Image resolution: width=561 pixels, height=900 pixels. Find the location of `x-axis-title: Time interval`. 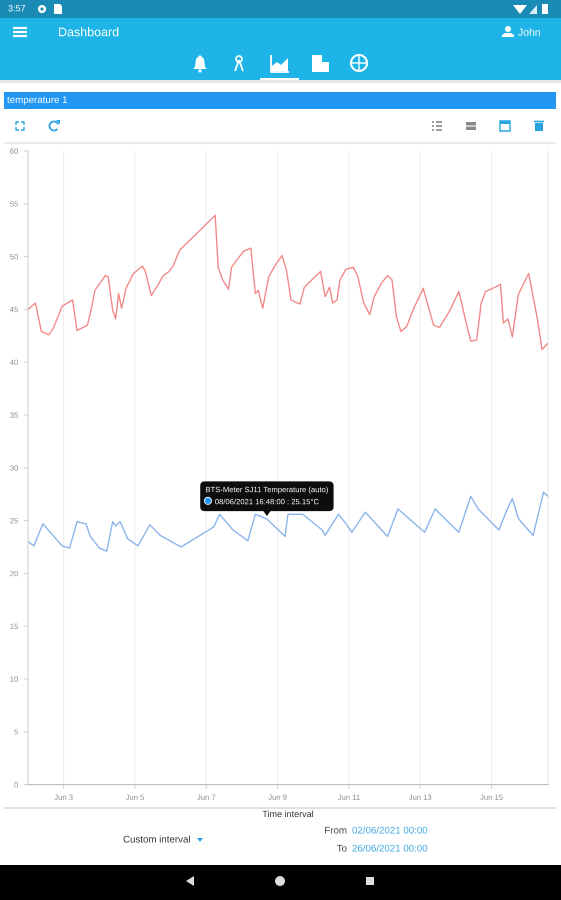

x-axis-title: Time interval is located at coordinates (288, 814).